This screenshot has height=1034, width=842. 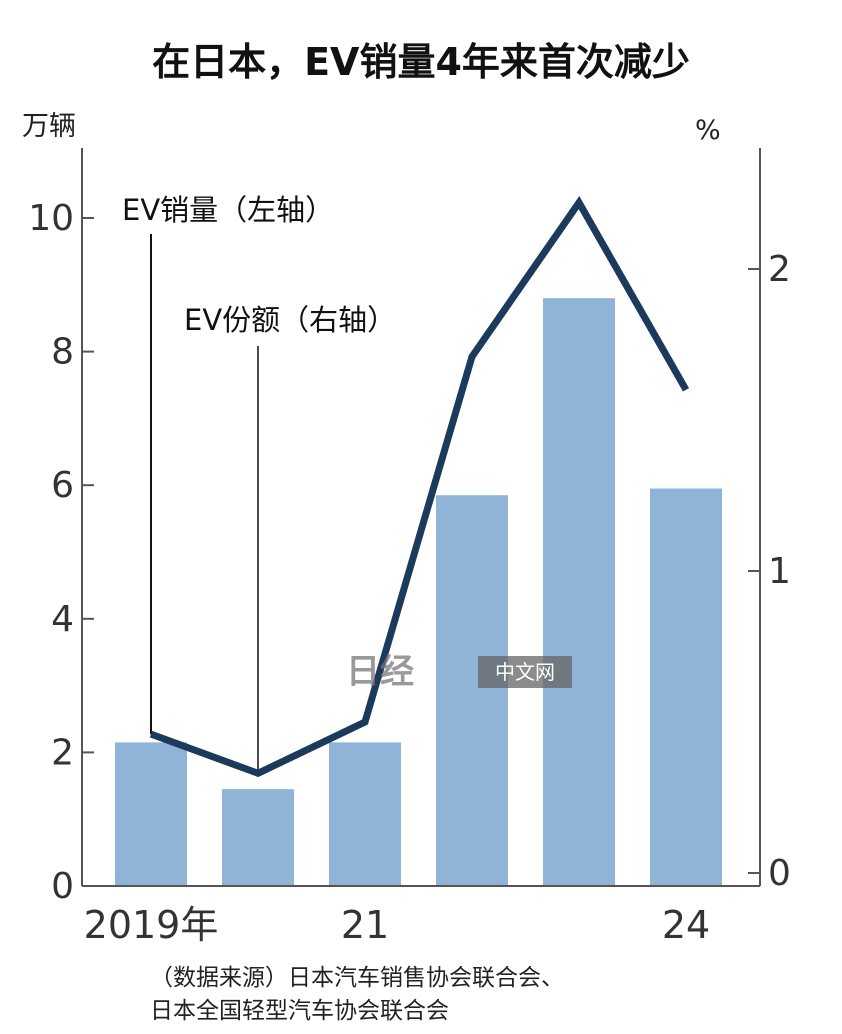 I want to click on x-axis-ticks: 2019年 21 24, so click(x=397, y=925).